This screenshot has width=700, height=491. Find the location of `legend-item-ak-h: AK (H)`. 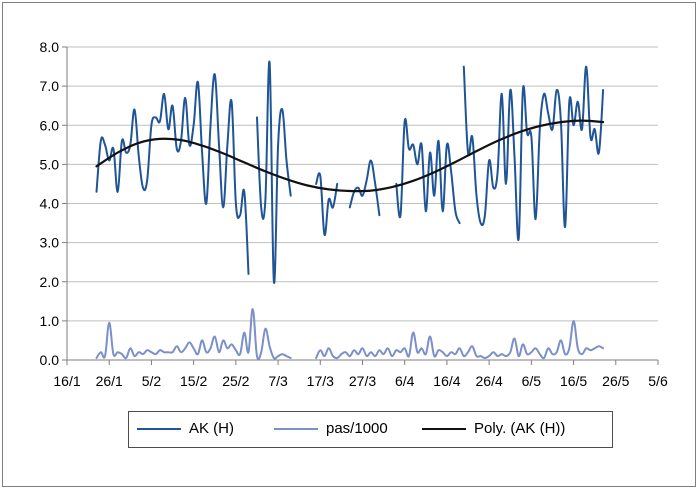

legend-item-ak-h: AK (H) is located at coordinates (185, 428).